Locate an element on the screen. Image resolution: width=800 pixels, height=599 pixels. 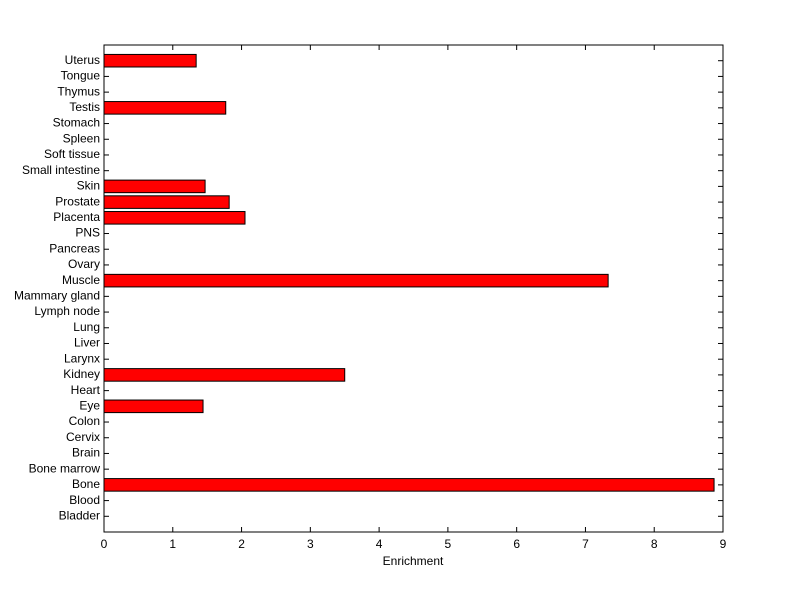
y-tick-label: Lymph node is located at coordinates (67, 311).